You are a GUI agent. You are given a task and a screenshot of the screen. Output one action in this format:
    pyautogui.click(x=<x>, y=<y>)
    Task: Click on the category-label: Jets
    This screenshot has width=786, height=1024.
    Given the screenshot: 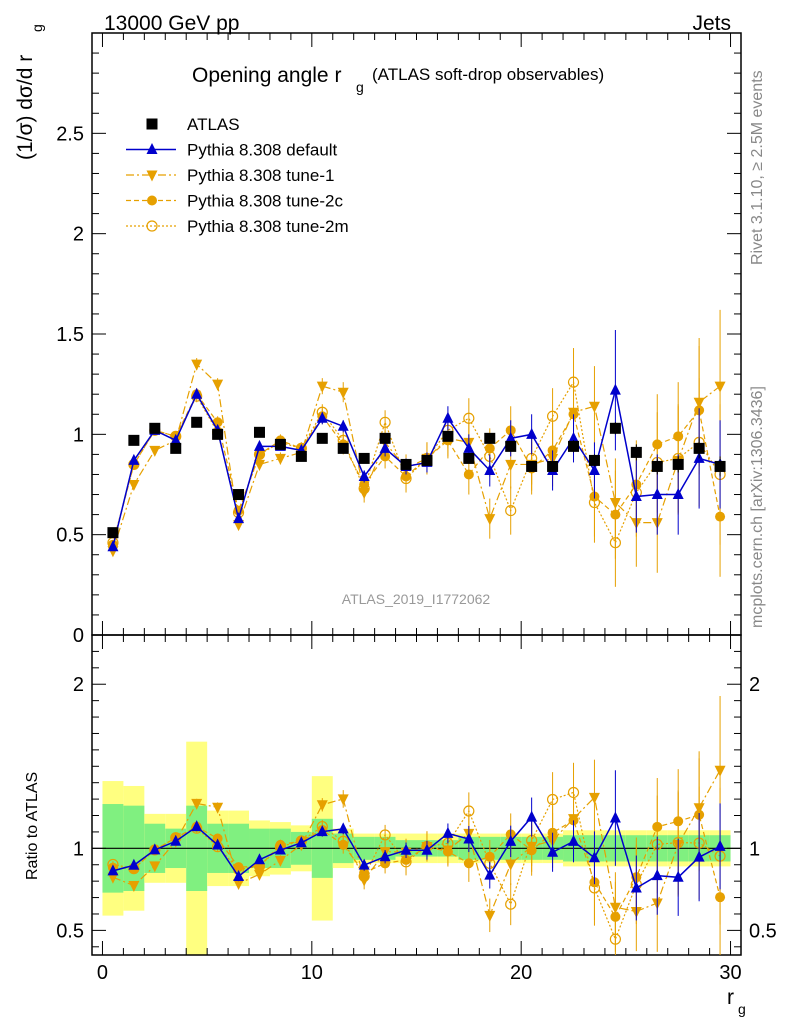 What is the action you would take?
    pyautogui.click(x=711, y=23)
    